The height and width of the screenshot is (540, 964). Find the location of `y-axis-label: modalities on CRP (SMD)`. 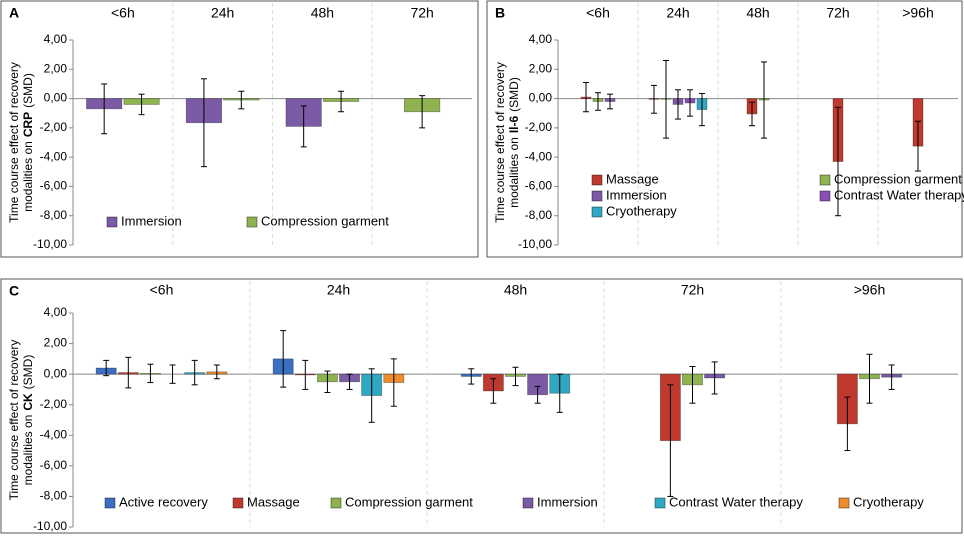

y-axis-label: modalities on CRP (SMD) is located at coordinates (28, 142).